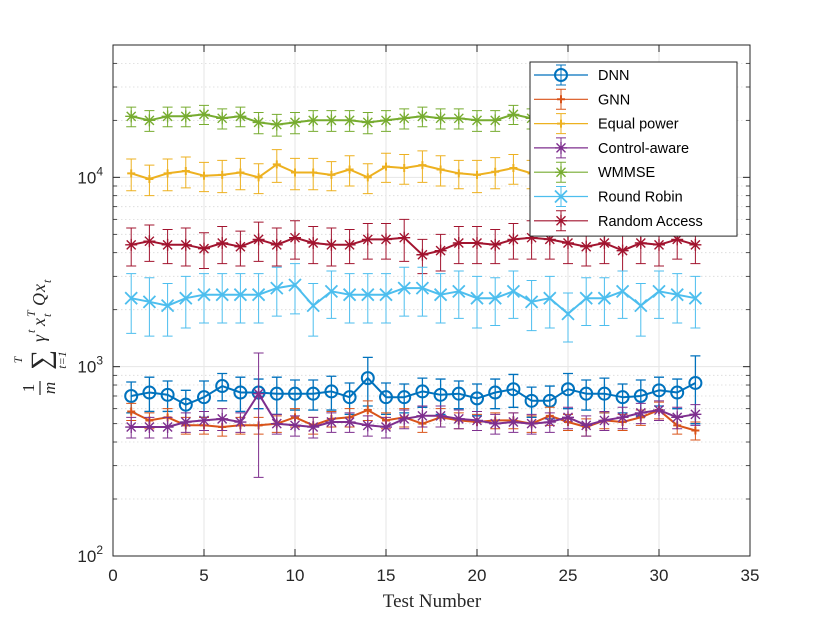 The image size is (830, 623). Describe the element at coordinates (640, 198) in the screenshot. I see `legend-label: Round Robin` at that location.